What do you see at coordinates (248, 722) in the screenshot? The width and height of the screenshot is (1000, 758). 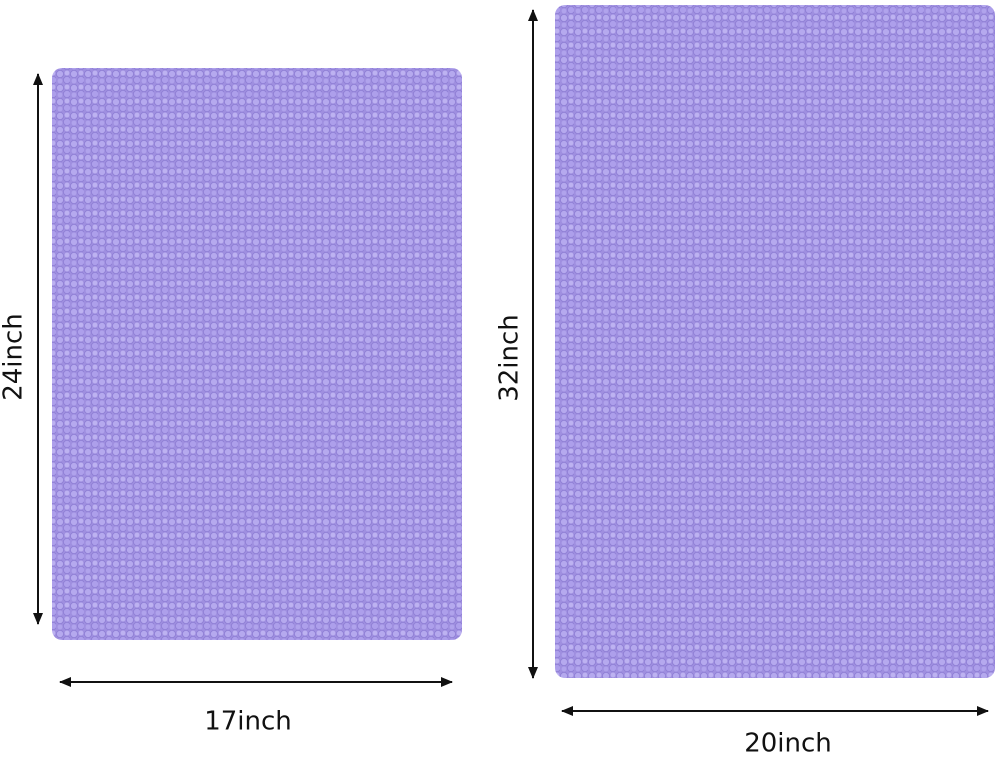 I see `width-label: 17inch` at bounding box center [248, 722].